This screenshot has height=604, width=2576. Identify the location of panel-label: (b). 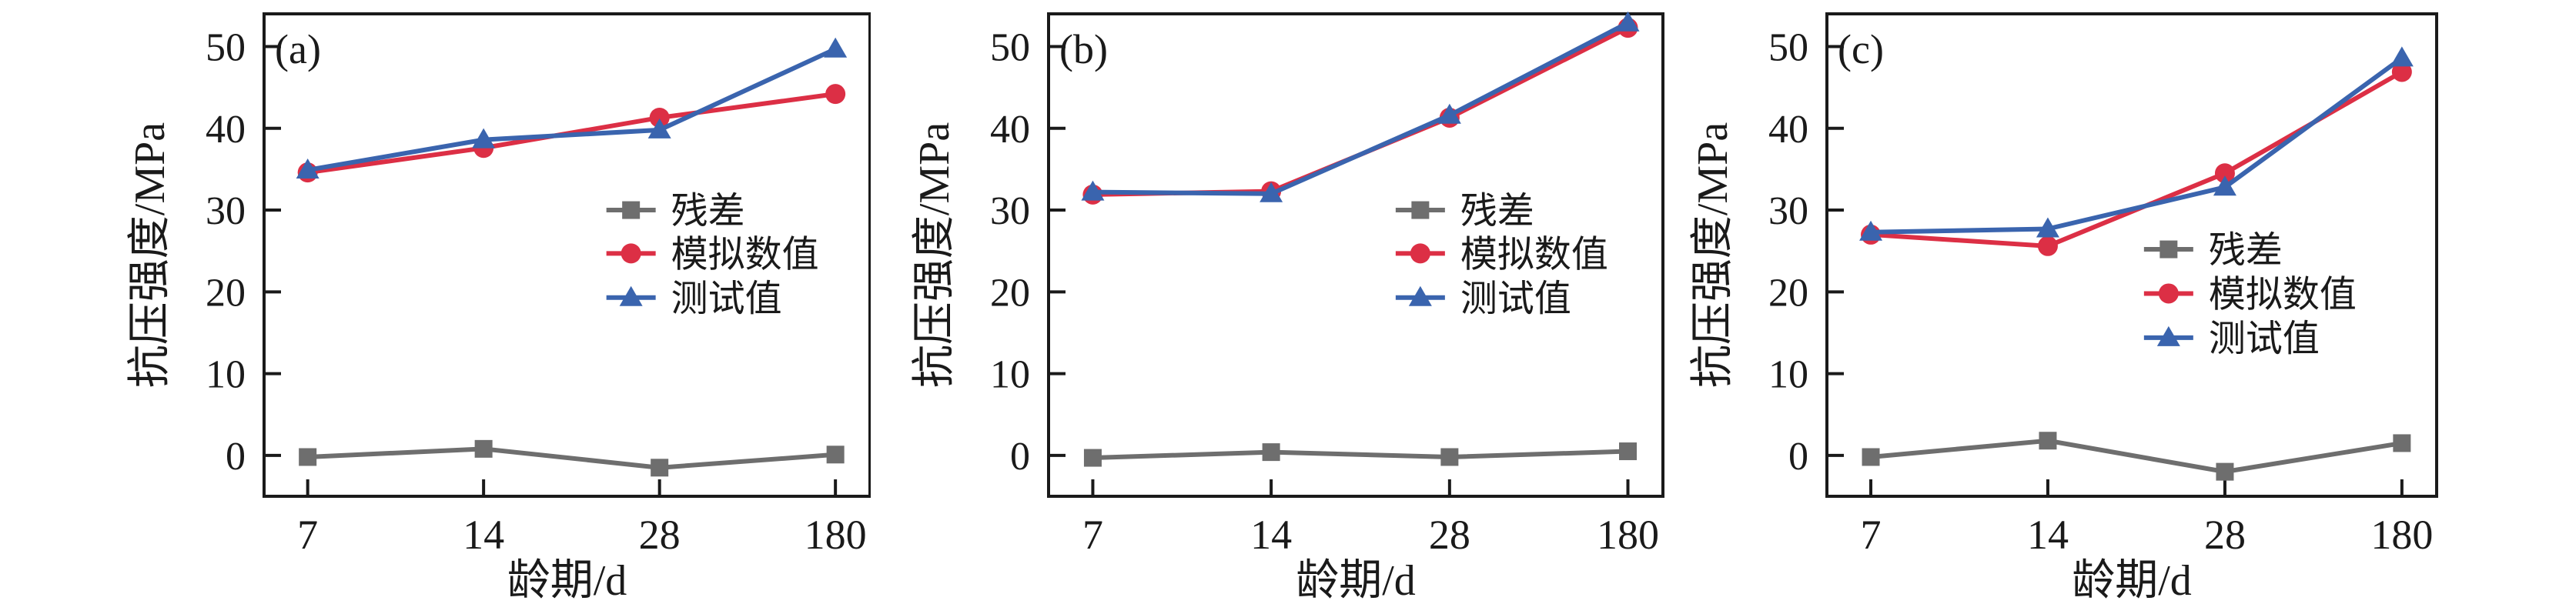
(1083, 49).